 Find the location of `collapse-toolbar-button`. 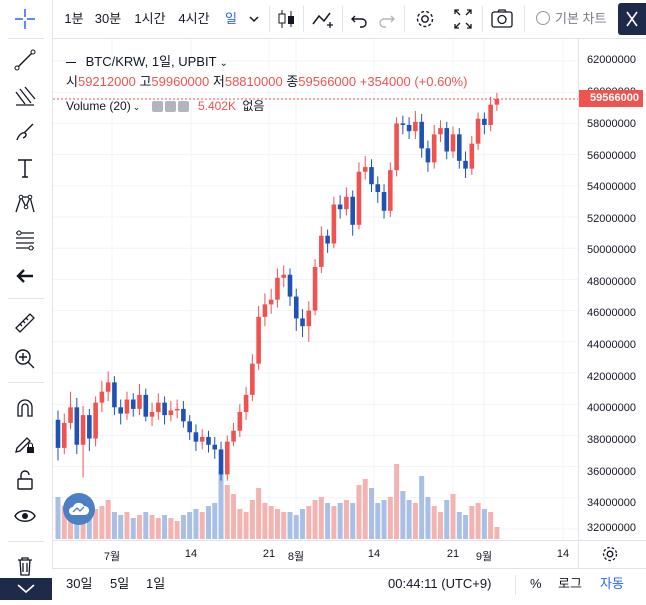

collapse-toolbar-button is located at coordinates (632, 19).